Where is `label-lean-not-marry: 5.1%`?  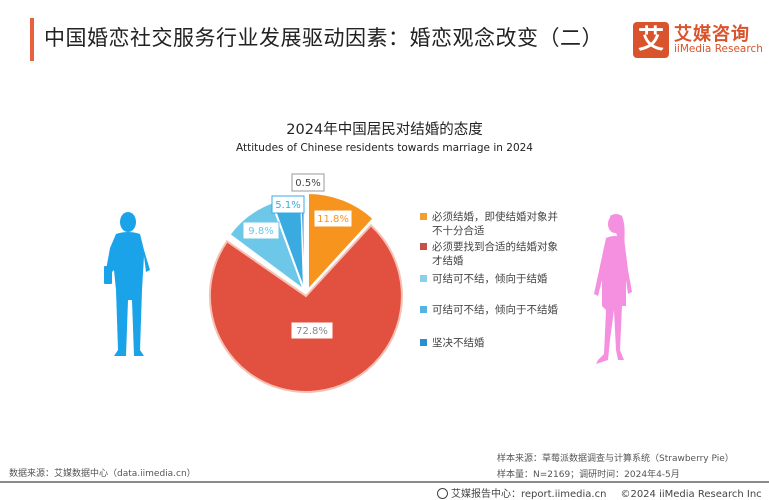
label-lean-not-marry: 5.1% is located at coordinates (287, 205).